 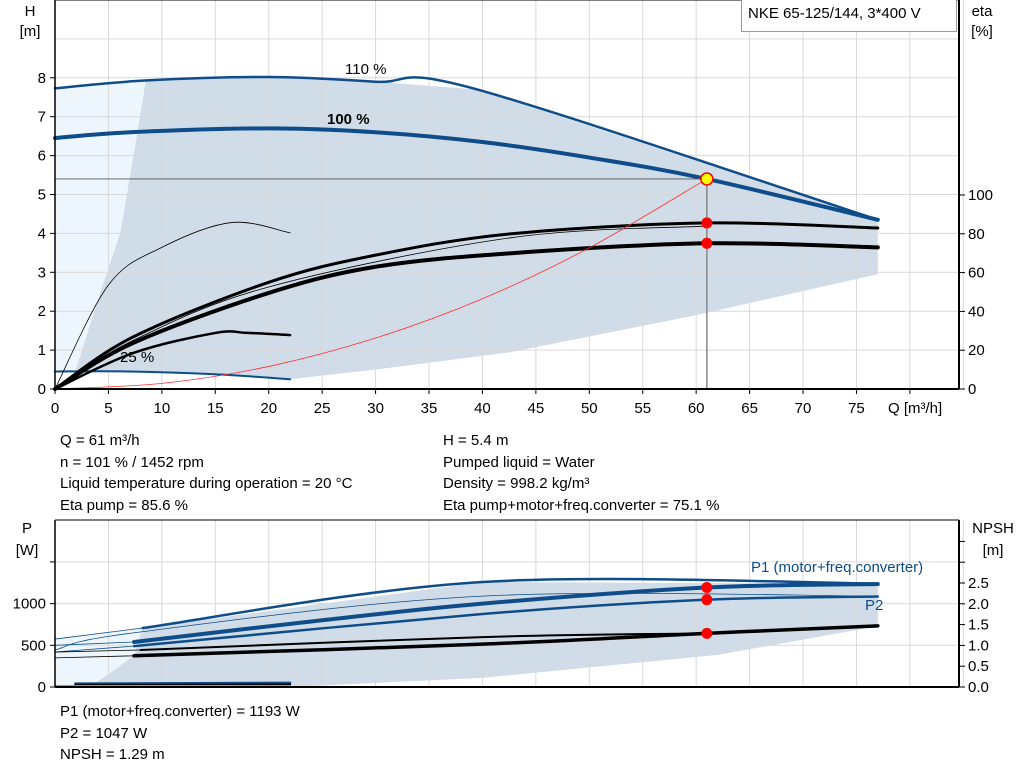 I want to click on y-tick-label: 3, so click(x=42, y=272).